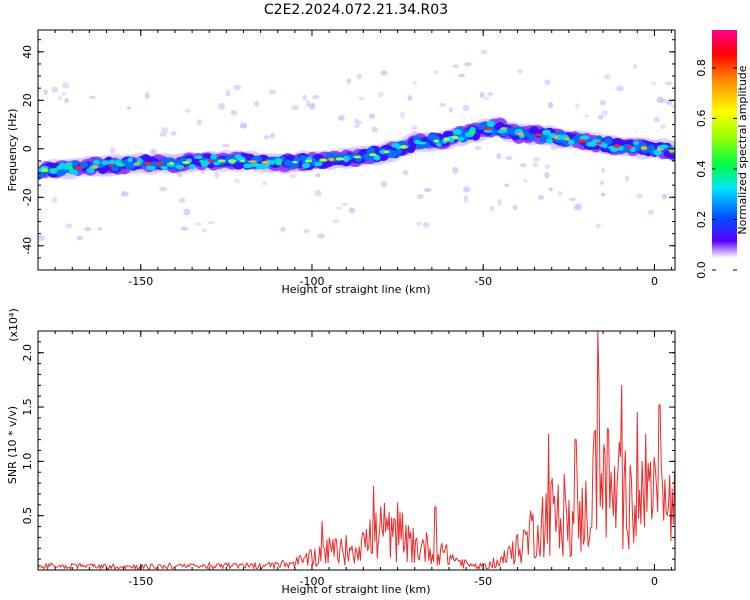 This screenshot has height=600, width=750. I want to click on spectrogram-x-tick-label: 0, so click(654, 281).